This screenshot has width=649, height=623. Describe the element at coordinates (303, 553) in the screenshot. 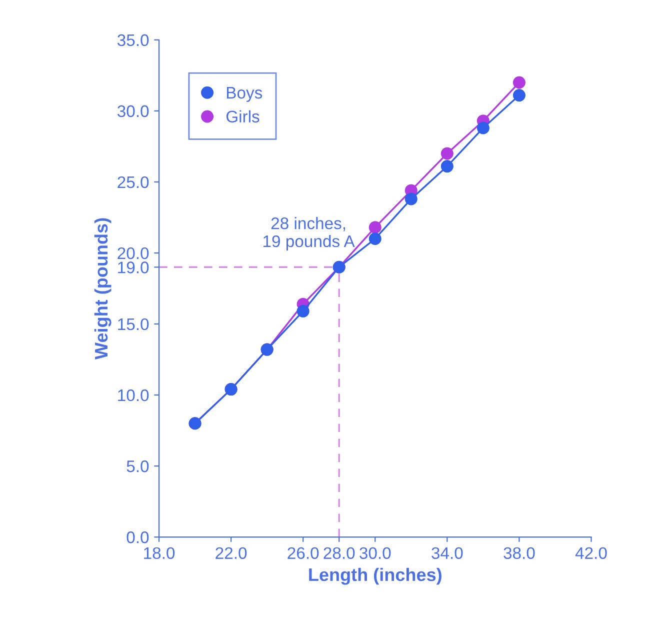

I see `x-tick-label: 26.0` at that location.